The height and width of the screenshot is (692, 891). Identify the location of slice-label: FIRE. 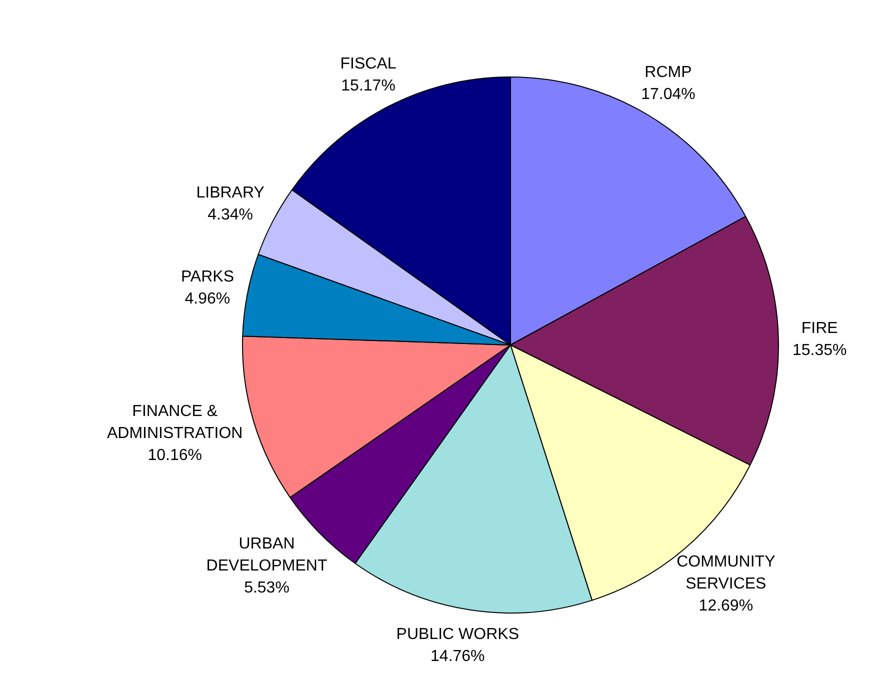
(819, 328).